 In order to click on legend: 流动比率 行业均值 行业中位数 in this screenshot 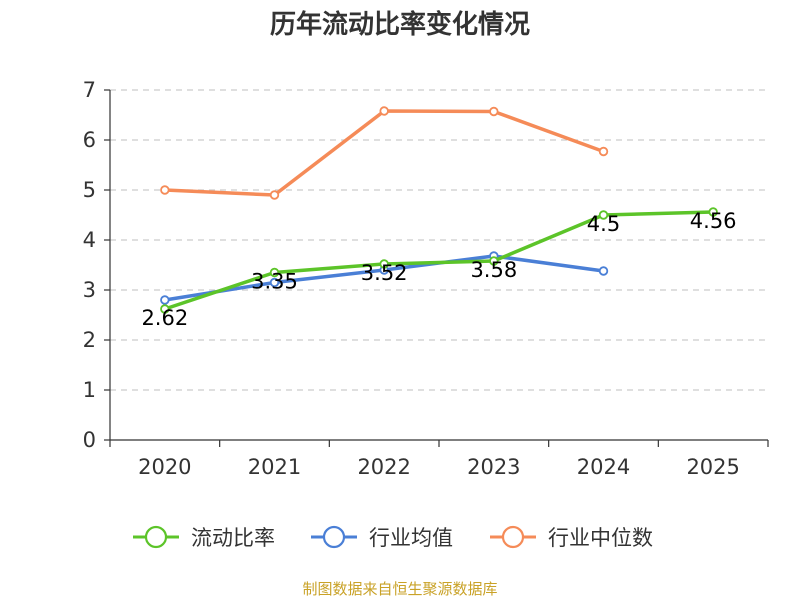, I will do `click(393, 537)`.